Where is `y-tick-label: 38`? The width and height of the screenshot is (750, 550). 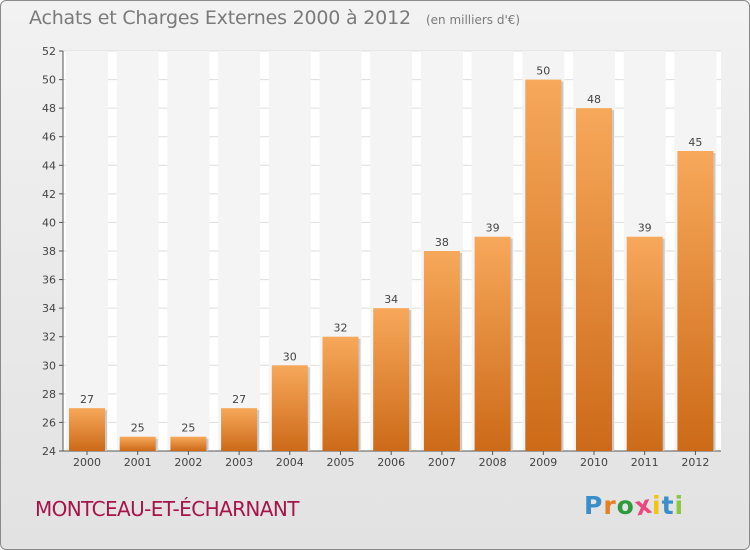 y-tick-label: 38 is located at coordinates (49, 251).